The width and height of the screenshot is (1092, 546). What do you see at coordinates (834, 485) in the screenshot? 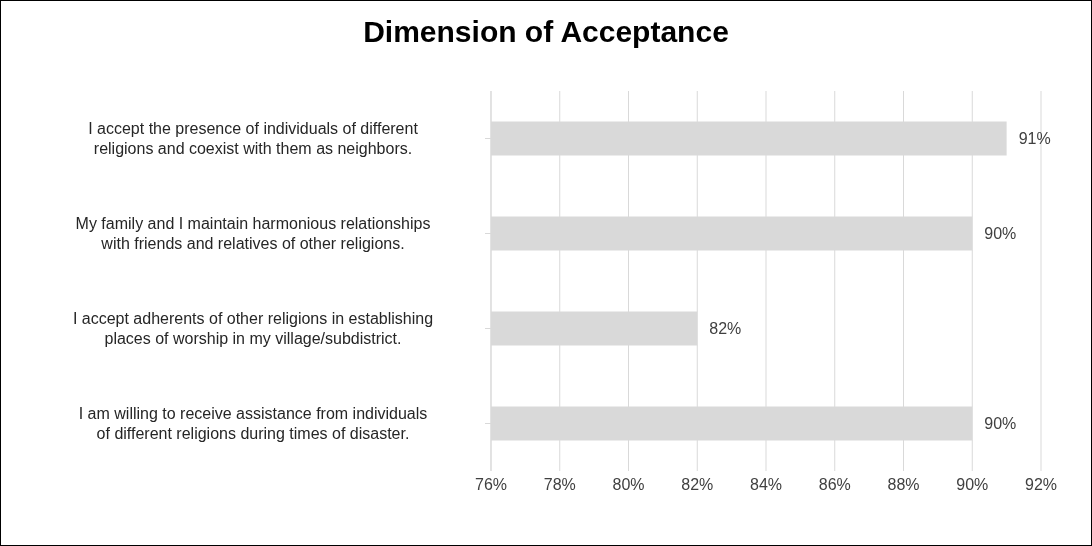
I see `x-tick-label: 86%` at bounding box center [834, 485].